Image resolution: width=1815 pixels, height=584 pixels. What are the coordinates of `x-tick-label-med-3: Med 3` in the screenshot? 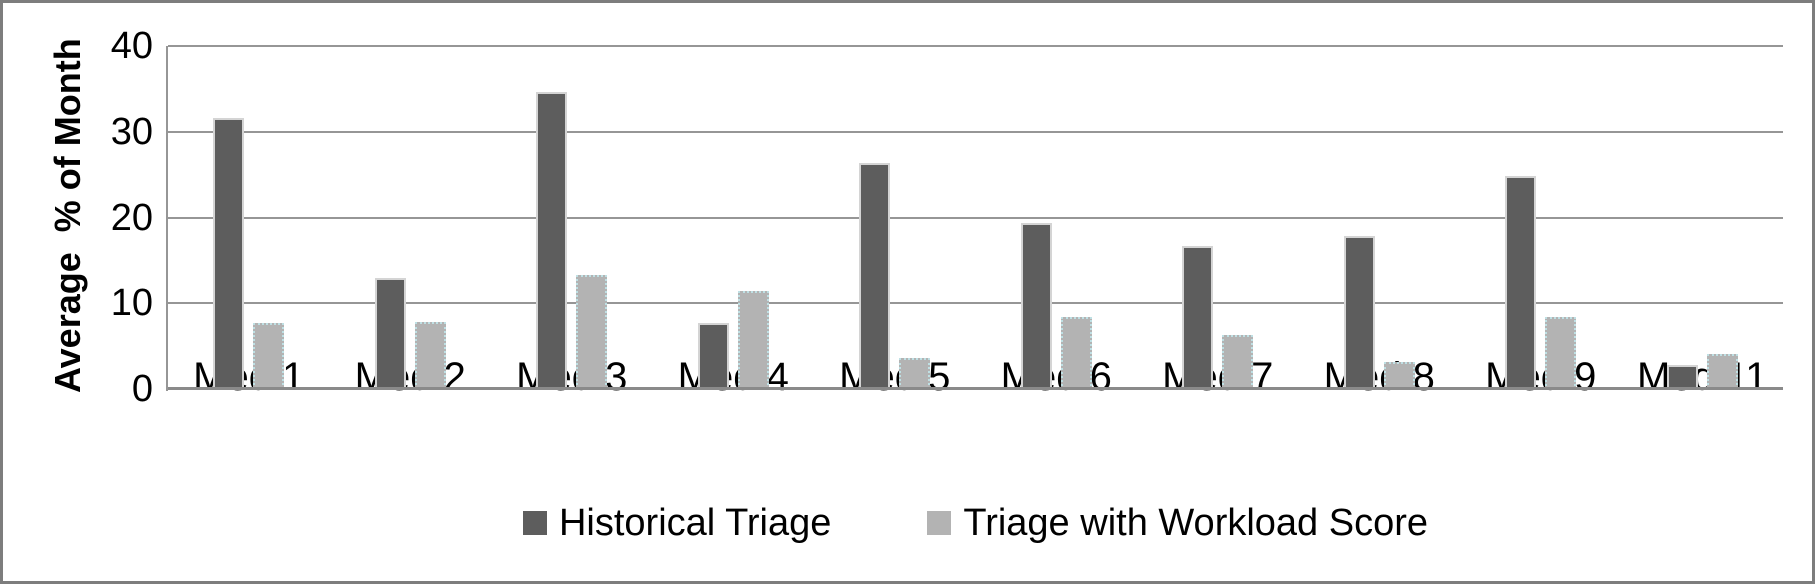 It's located at (572, 377).